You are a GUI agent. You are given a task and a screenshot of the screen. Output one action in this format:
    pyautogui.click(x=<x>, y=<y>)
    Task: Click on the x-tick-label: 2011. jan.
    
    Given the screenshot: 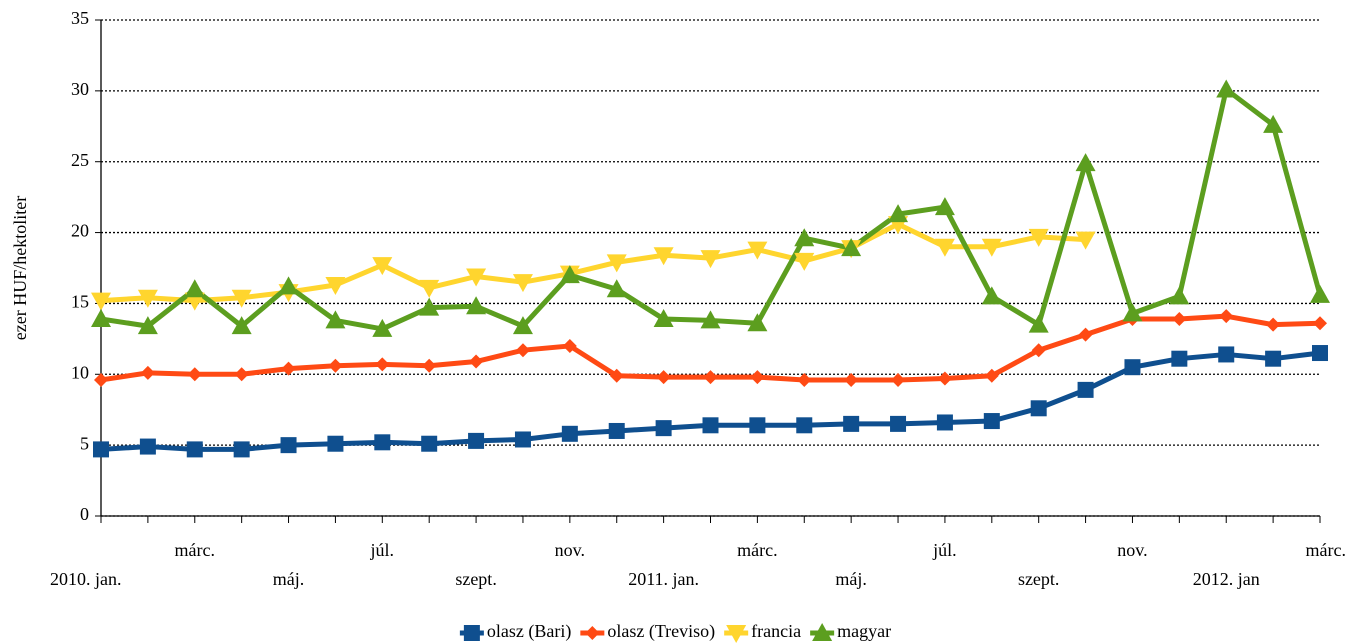 What is the action you would take?
    pyautogui.click(x=663, y=579)
    